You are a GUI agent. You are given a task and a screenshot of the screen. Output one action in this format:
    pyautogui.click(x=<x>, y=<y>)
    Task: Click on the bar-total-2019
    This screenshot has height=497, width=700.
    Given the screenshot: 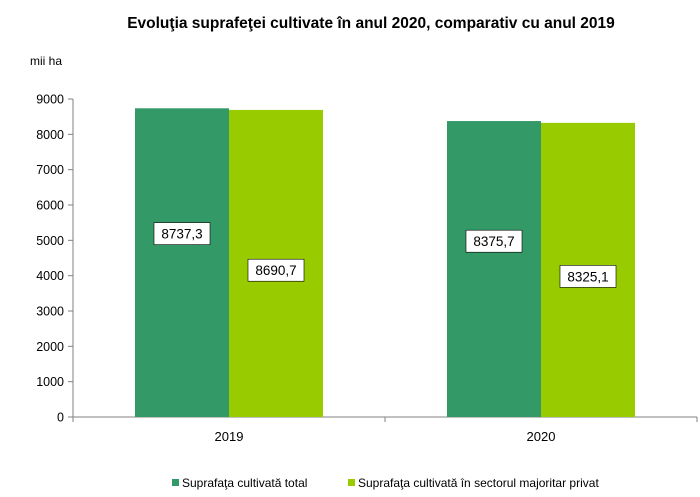 What is the action you would take?
    pyautogui.click(x=182, y=262)
    